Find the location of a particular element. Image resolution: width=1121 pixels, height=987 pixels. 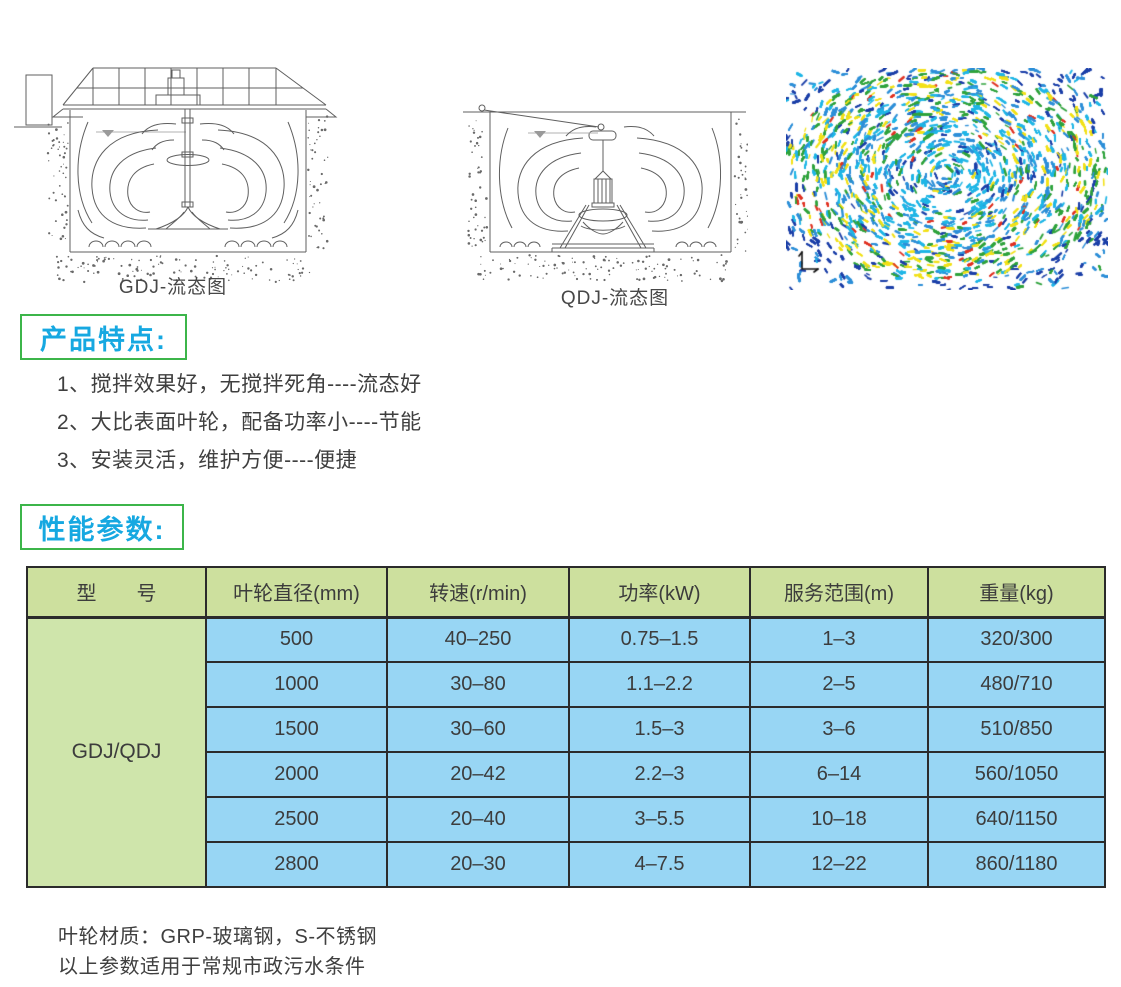

col-header-range: 服务范围(m) is located at coordinates (839, 592).